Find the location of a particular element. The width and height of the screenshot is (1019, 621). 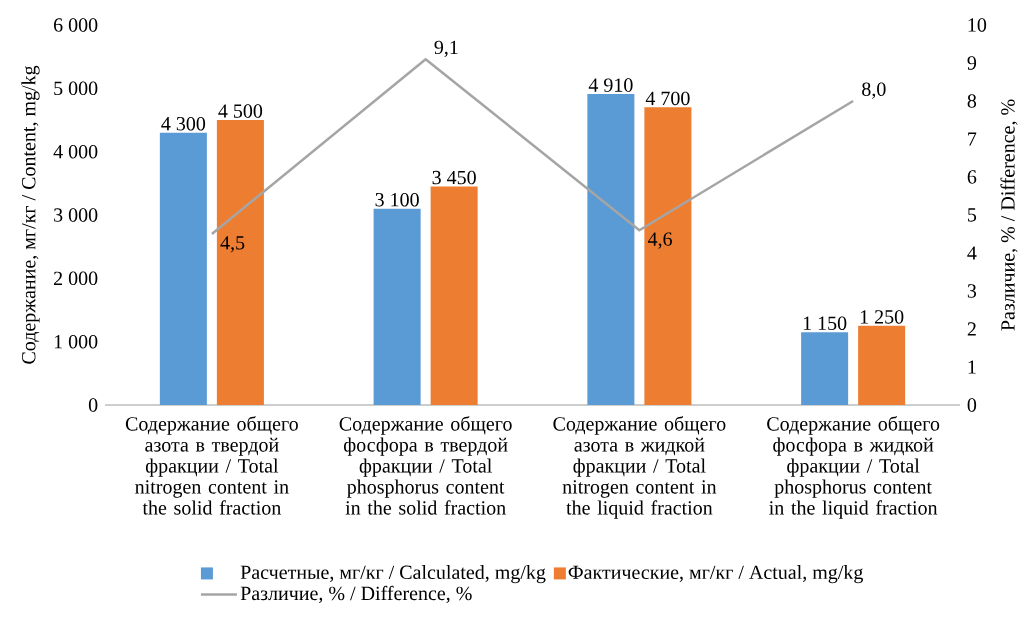

x-tick-label: Содержание общего фосфора в жидкой фракции / Total phosphorus content in the liquid fraction is located at coordinates (853, 467).